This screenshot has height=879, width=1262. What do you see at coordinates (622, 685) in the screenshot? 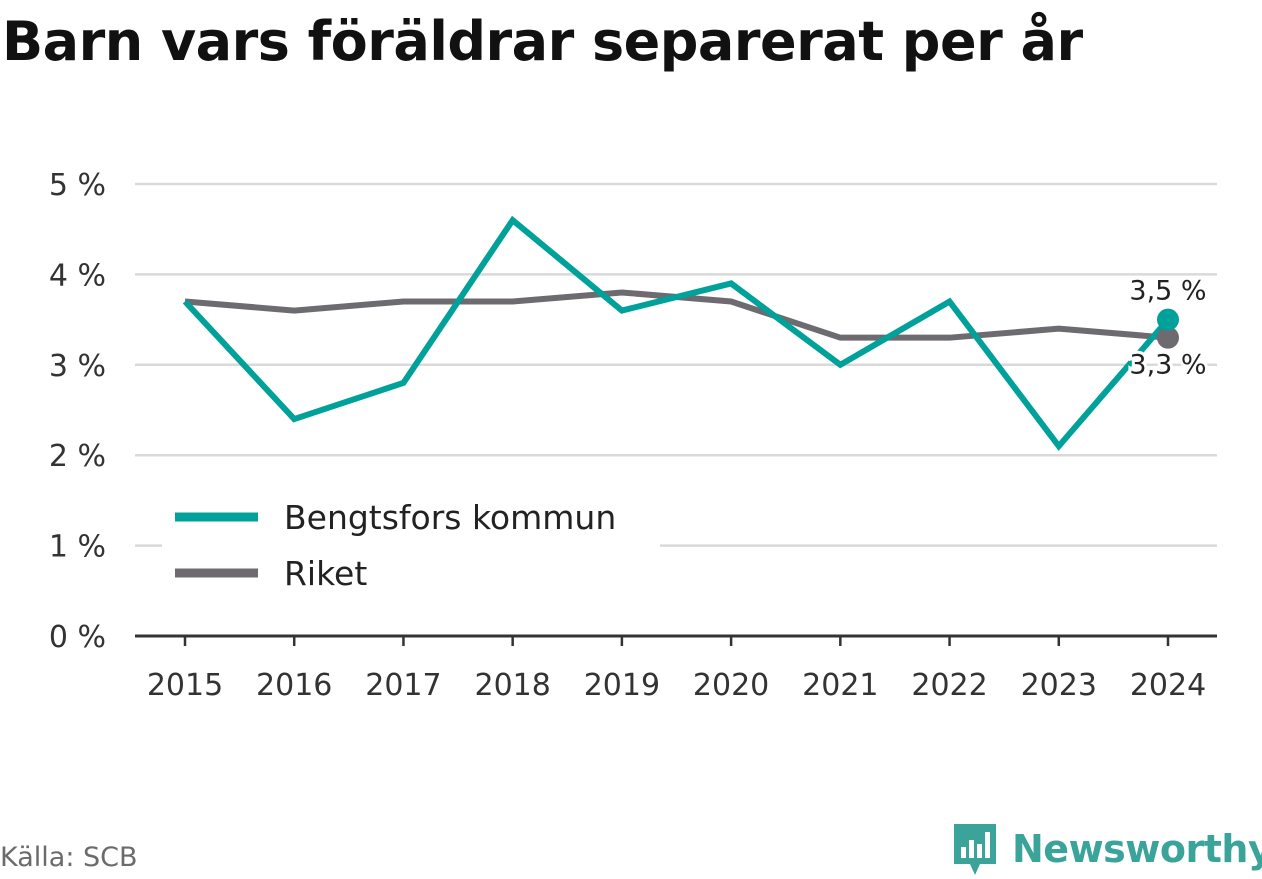
I see `x-tick-label: 2019` at bounding box center [622, 685].